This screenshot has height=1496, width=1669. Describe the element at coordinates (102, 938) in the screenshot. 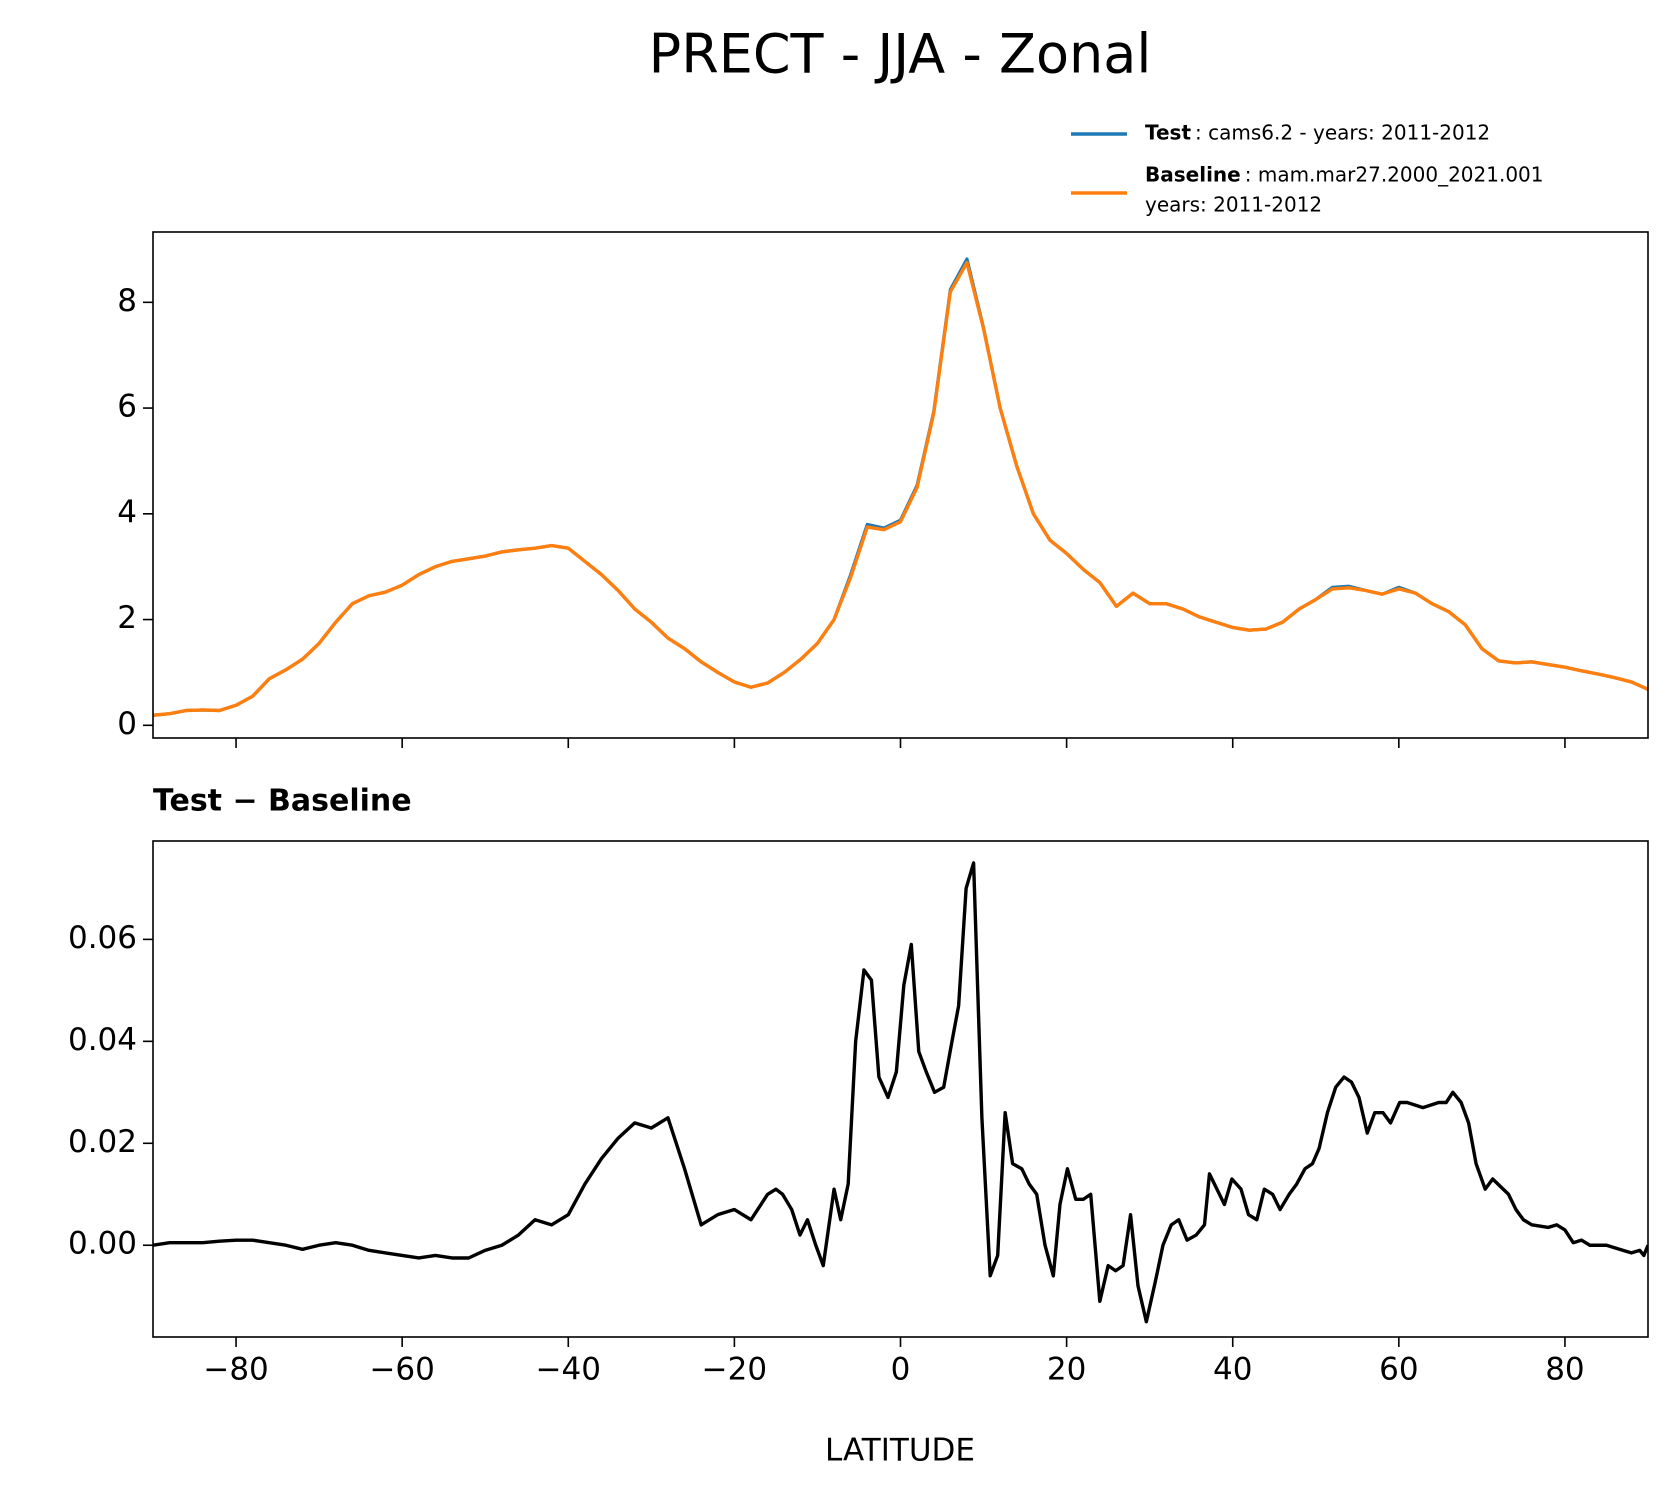

I see `y-tick-label: 0.06` at that location.